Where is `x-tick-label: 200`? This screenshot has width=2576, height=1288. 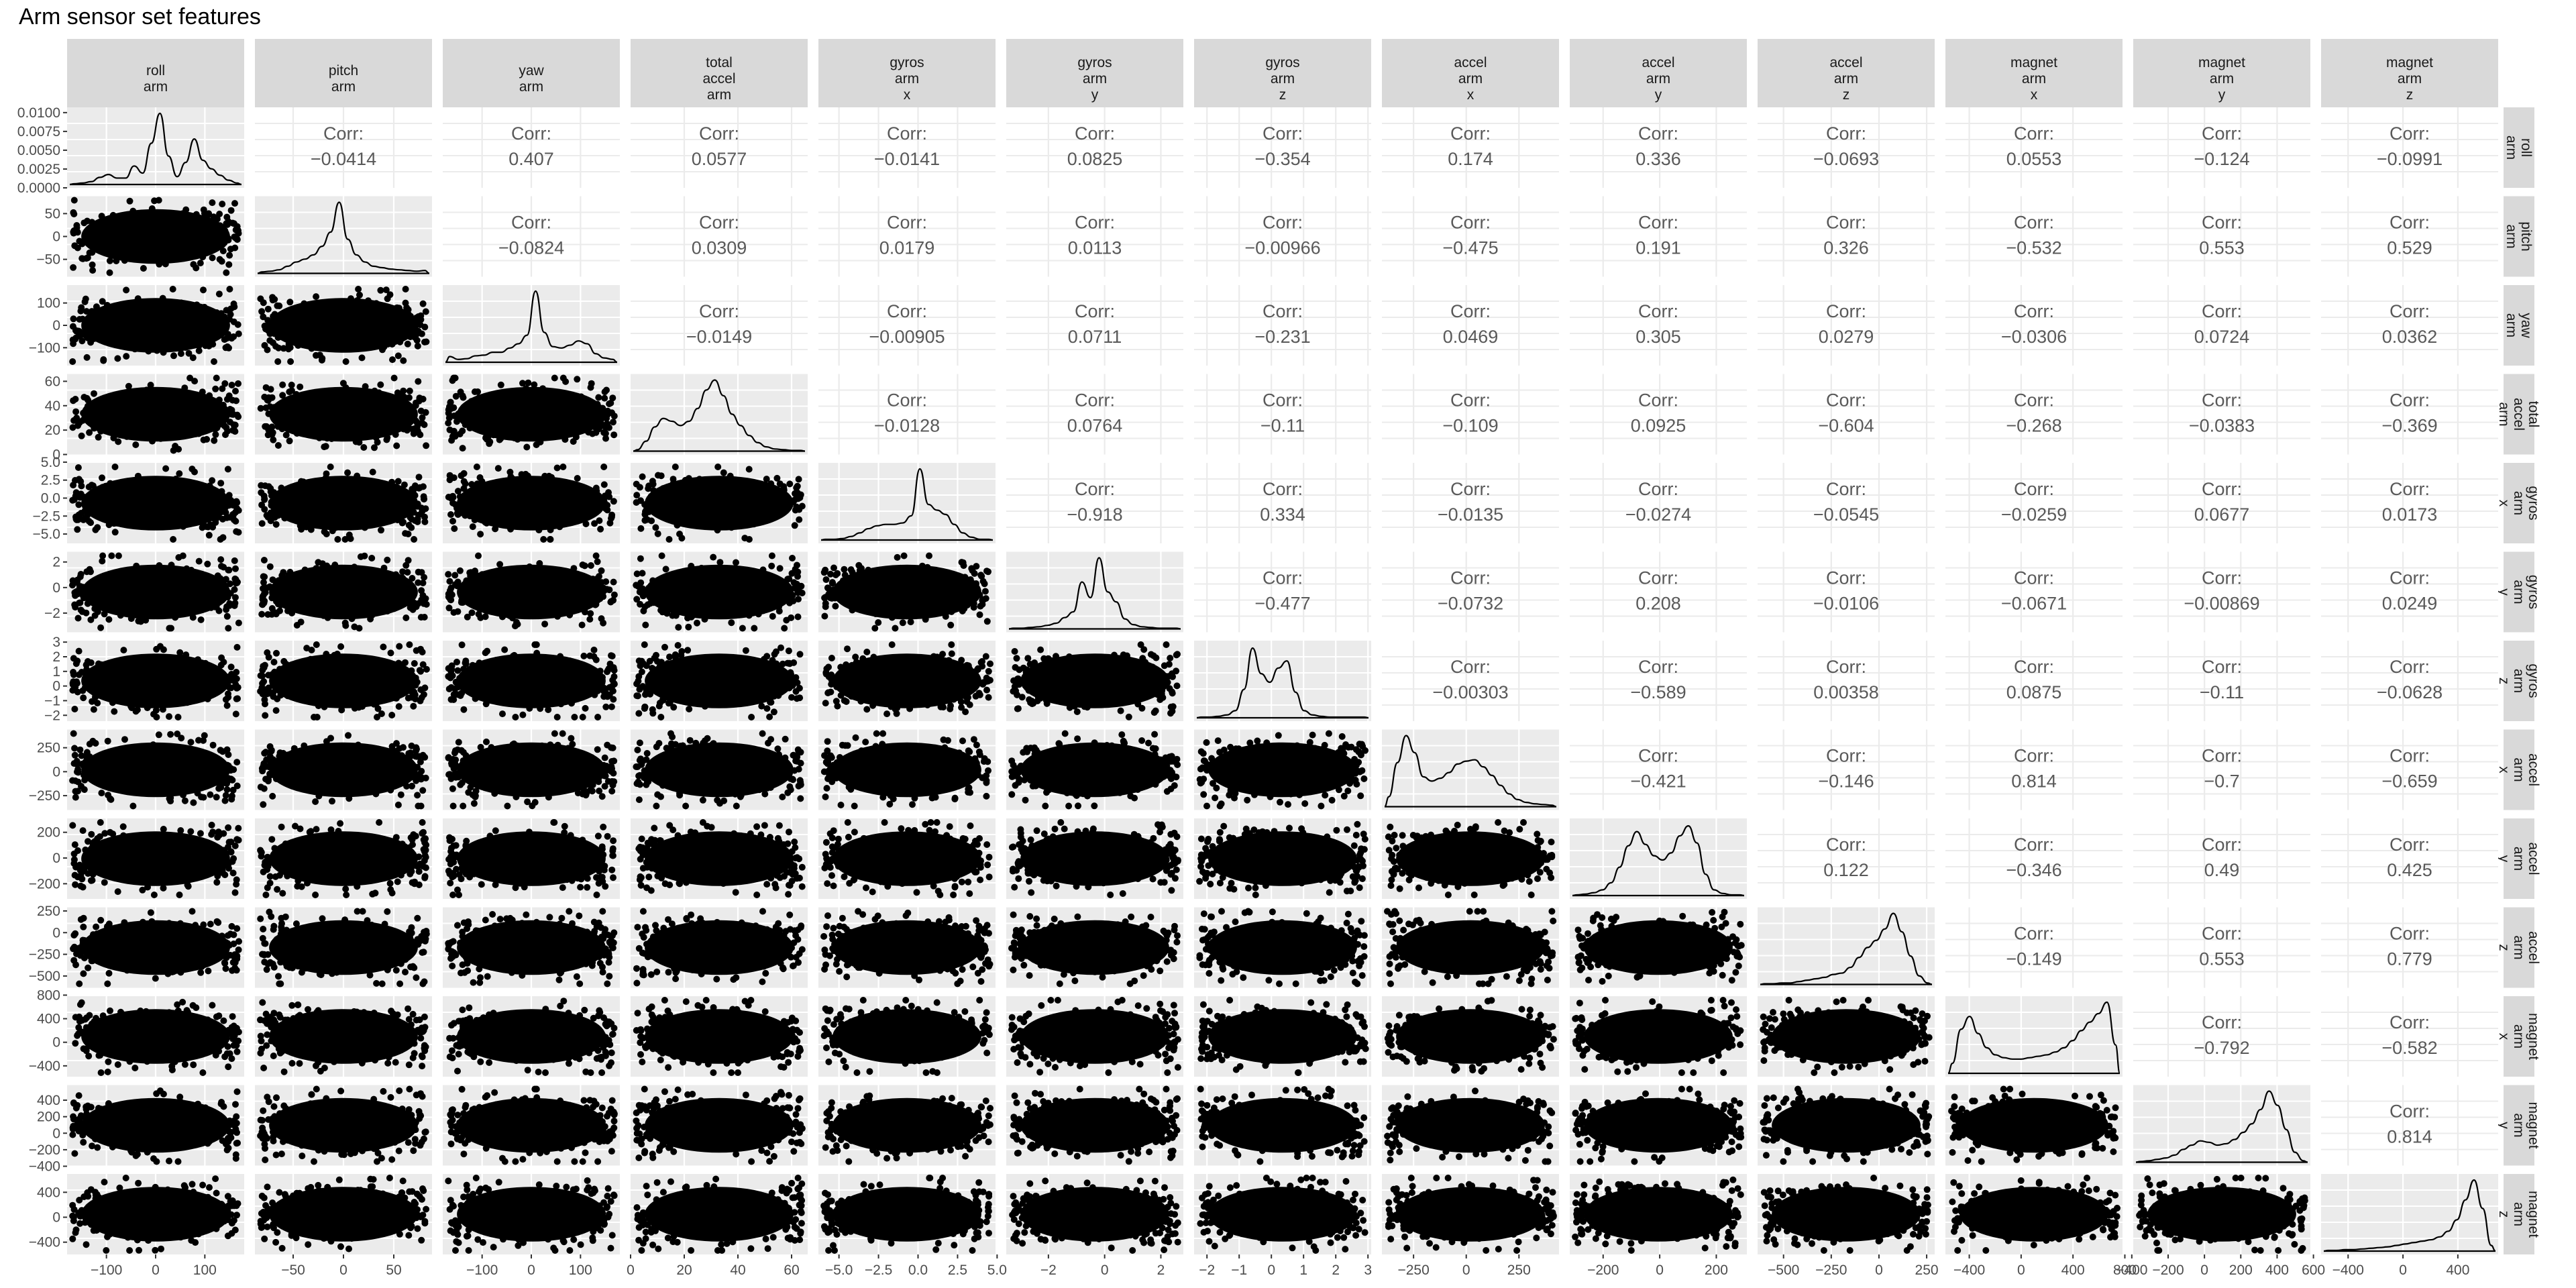
x-tick-label: 200 is located at coordinates (1716, 1270).